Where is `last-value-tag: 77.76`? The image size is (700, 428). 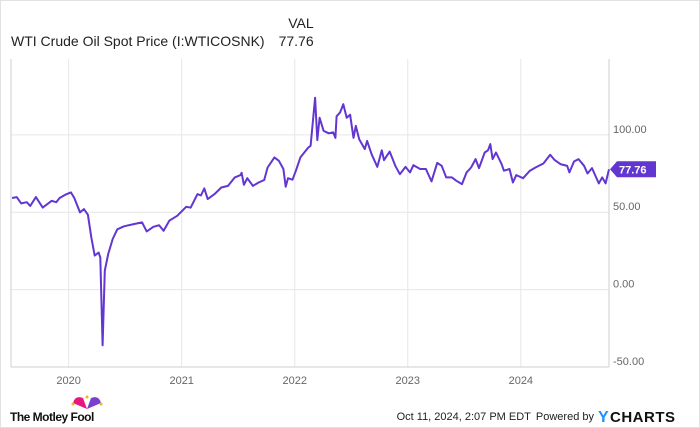 last-value-tag: 77.76 is located at coordinates (633, 169).